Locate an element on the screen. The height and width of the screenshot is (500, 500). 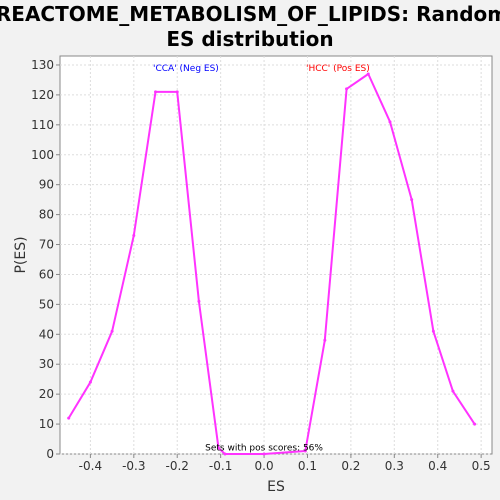
x-tick-label: 0.1 is located at coordinates (307, 466).